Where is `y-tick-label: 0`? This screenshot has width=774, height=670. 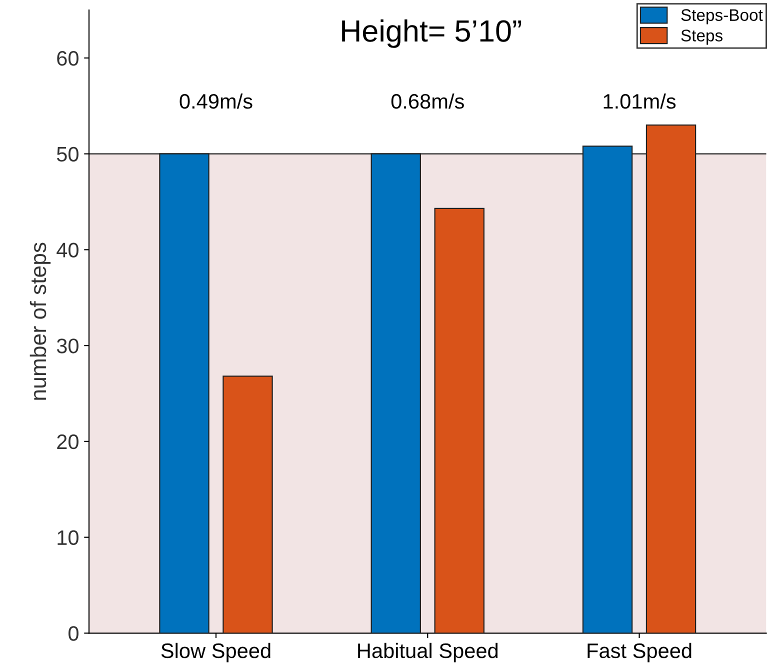 y-tick-label: 0 is located at coordinates (73, 633).